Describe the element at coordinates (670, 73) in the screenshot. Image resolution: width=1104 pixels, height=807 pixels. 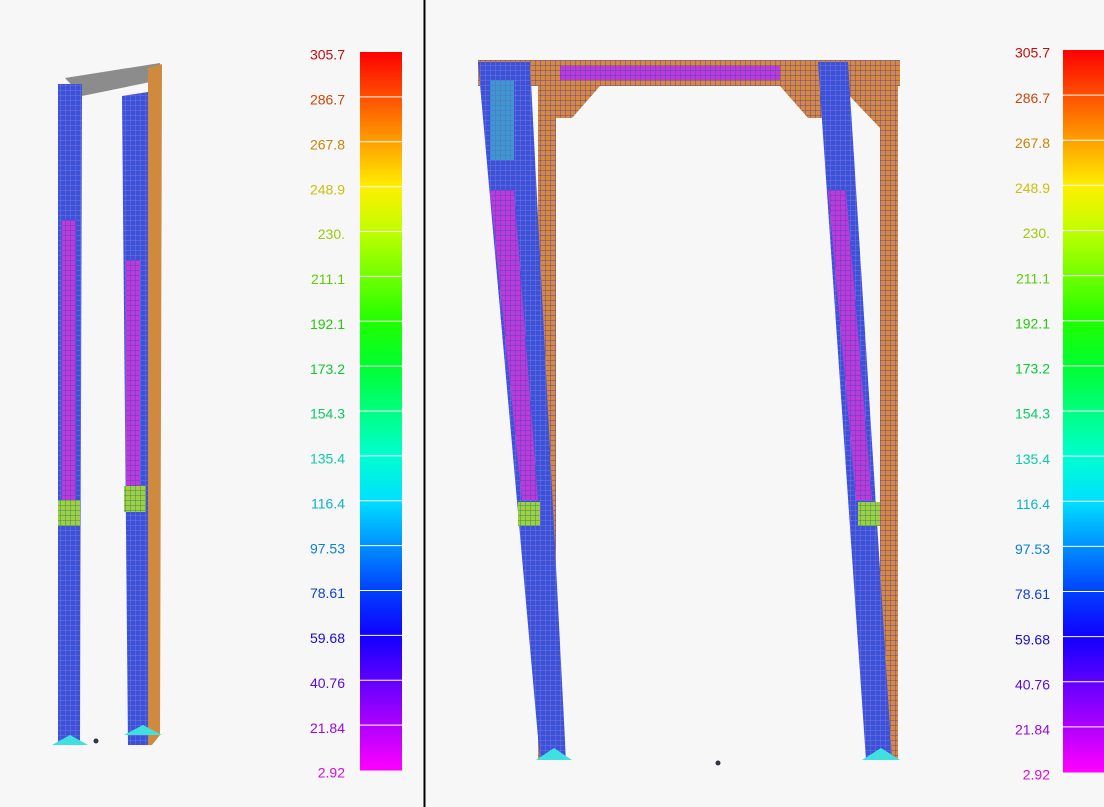
I see `top-beam-core` at that location.